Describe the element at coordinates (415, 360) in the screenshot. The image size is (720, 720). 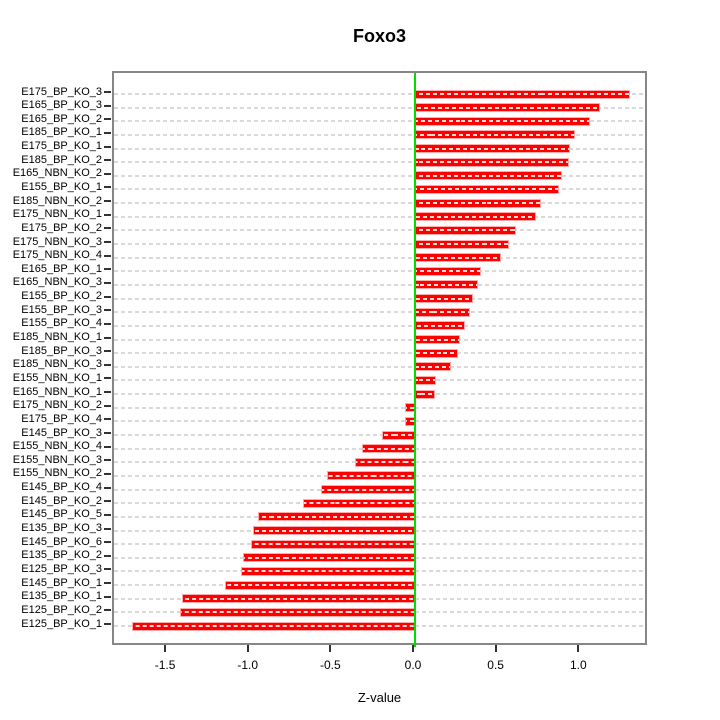
I see `zero-reference-line` at that location.